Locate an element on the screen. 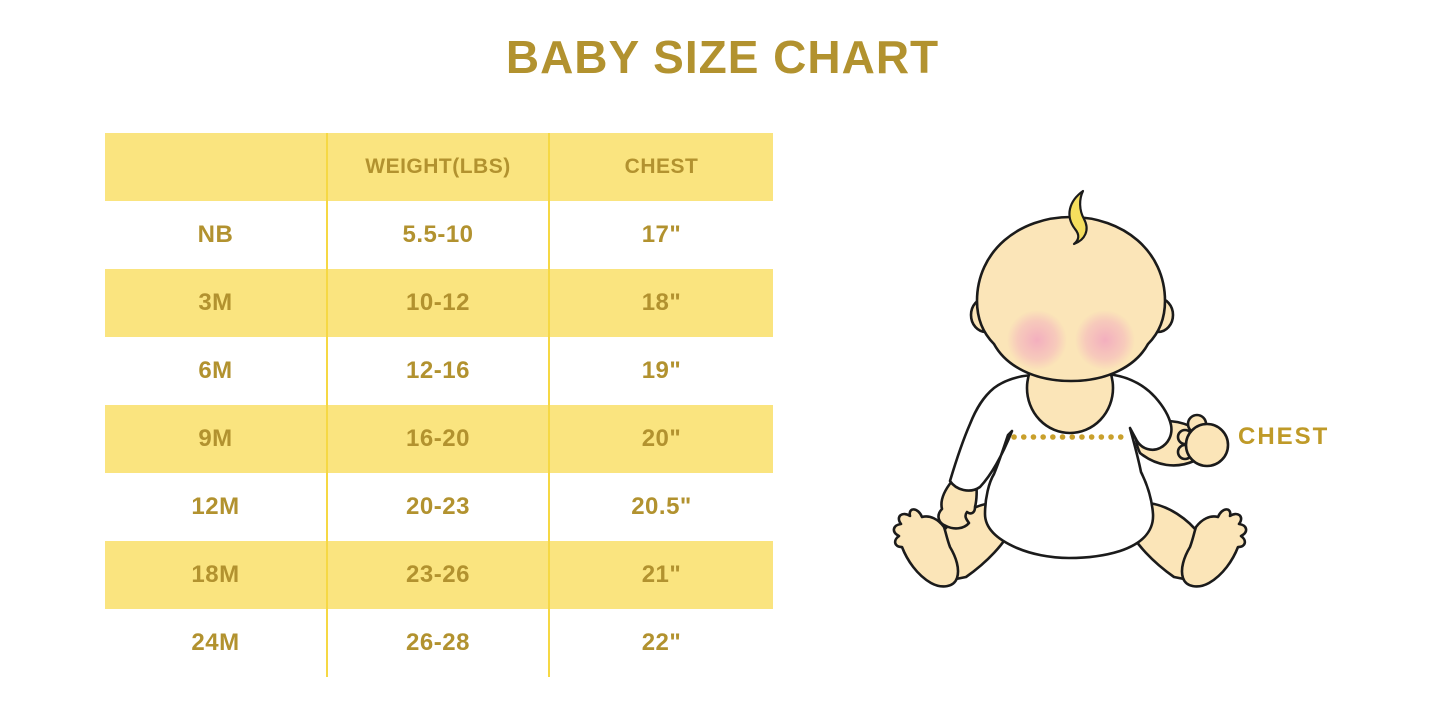  table-row: NB 5.5-10 17" is located at coordinates (439, 235).